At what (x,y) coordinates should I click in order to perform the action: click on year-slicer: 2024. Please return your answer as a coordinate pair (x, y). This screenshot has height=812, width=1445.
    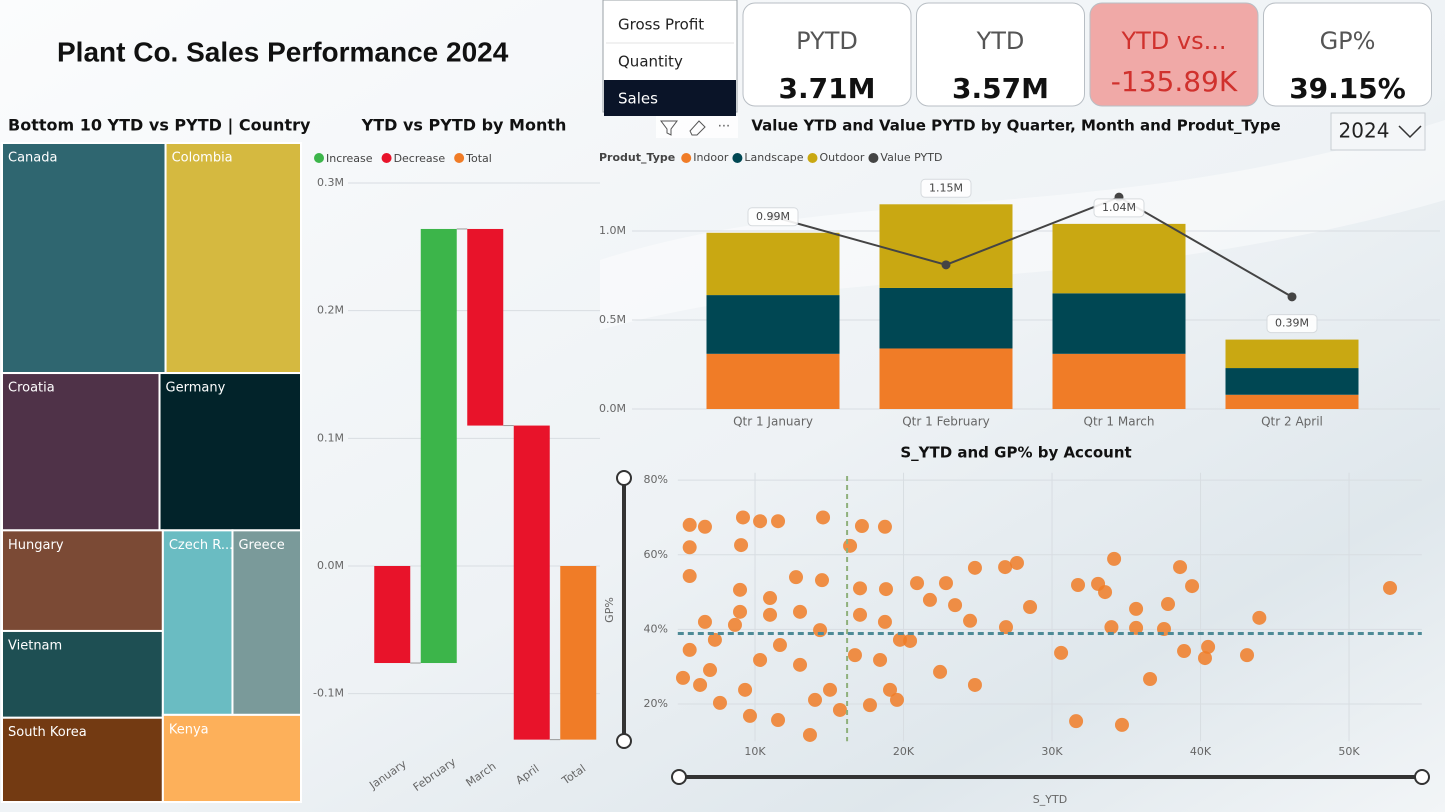
    Looking at the image, I should click on (1378, 131).